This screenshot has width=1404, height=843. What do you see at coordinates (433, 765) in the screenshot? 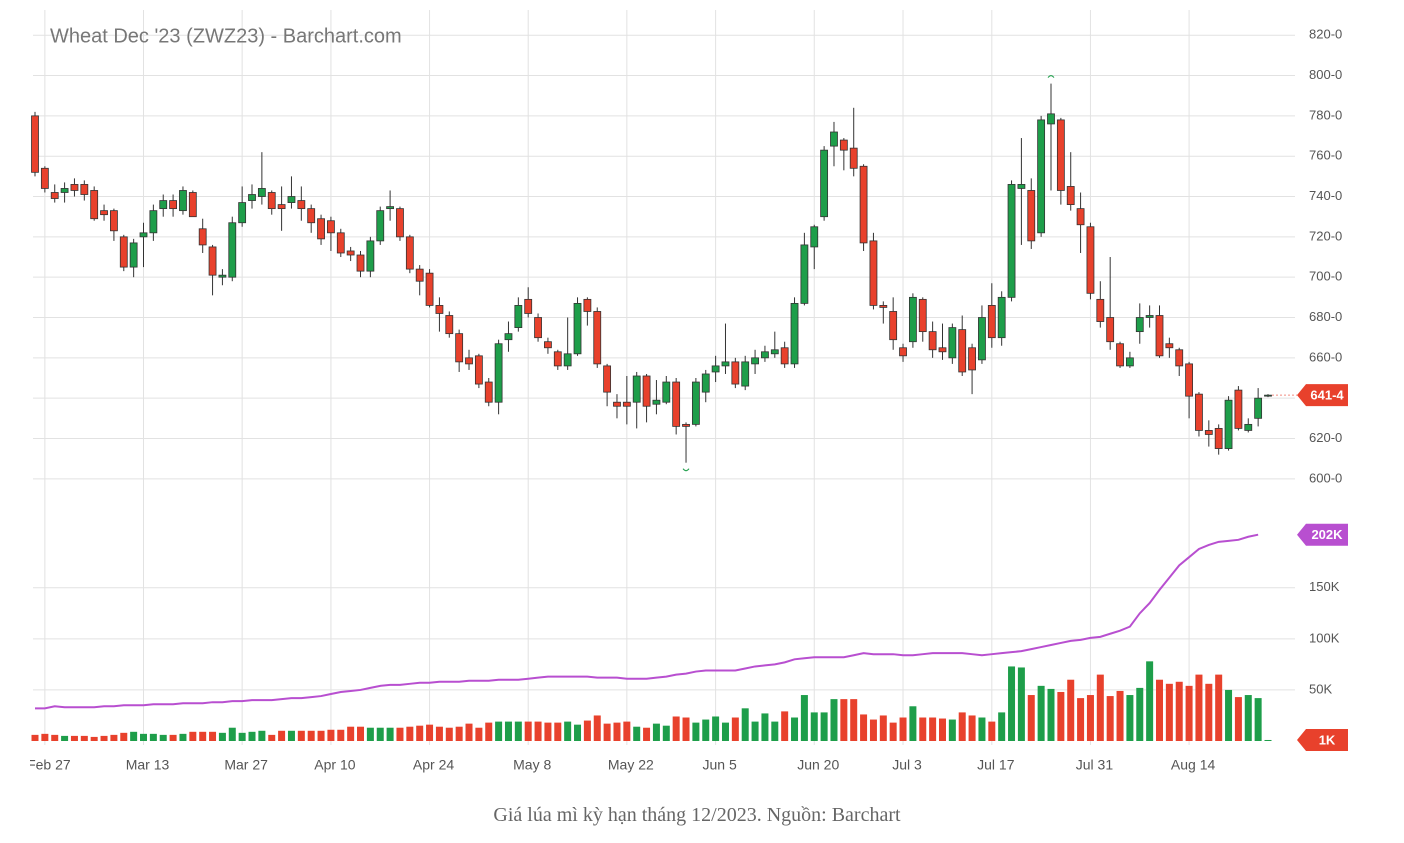
I see `x-tick-label: Apr 24` at bounding box center [433, 765].